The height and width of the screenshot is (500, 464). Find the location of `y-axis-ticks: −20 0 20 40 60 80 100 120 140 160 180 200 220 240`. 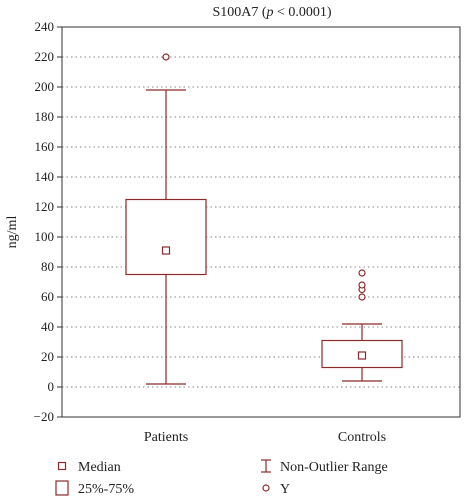

y-axis-ticks: −20 0 20 40 60 80 100 120 140 160 180 200 220 240 is located at coordinates (48, 221).